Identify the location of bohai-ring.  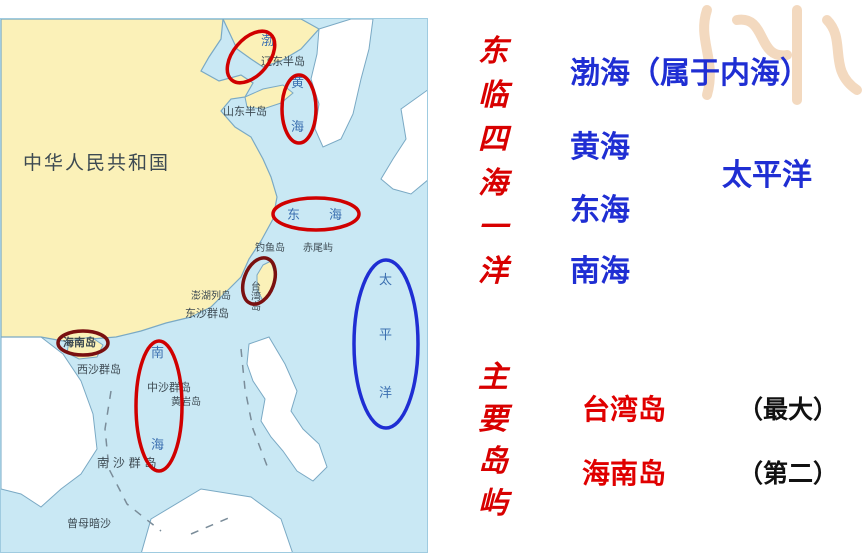
(251, 57).